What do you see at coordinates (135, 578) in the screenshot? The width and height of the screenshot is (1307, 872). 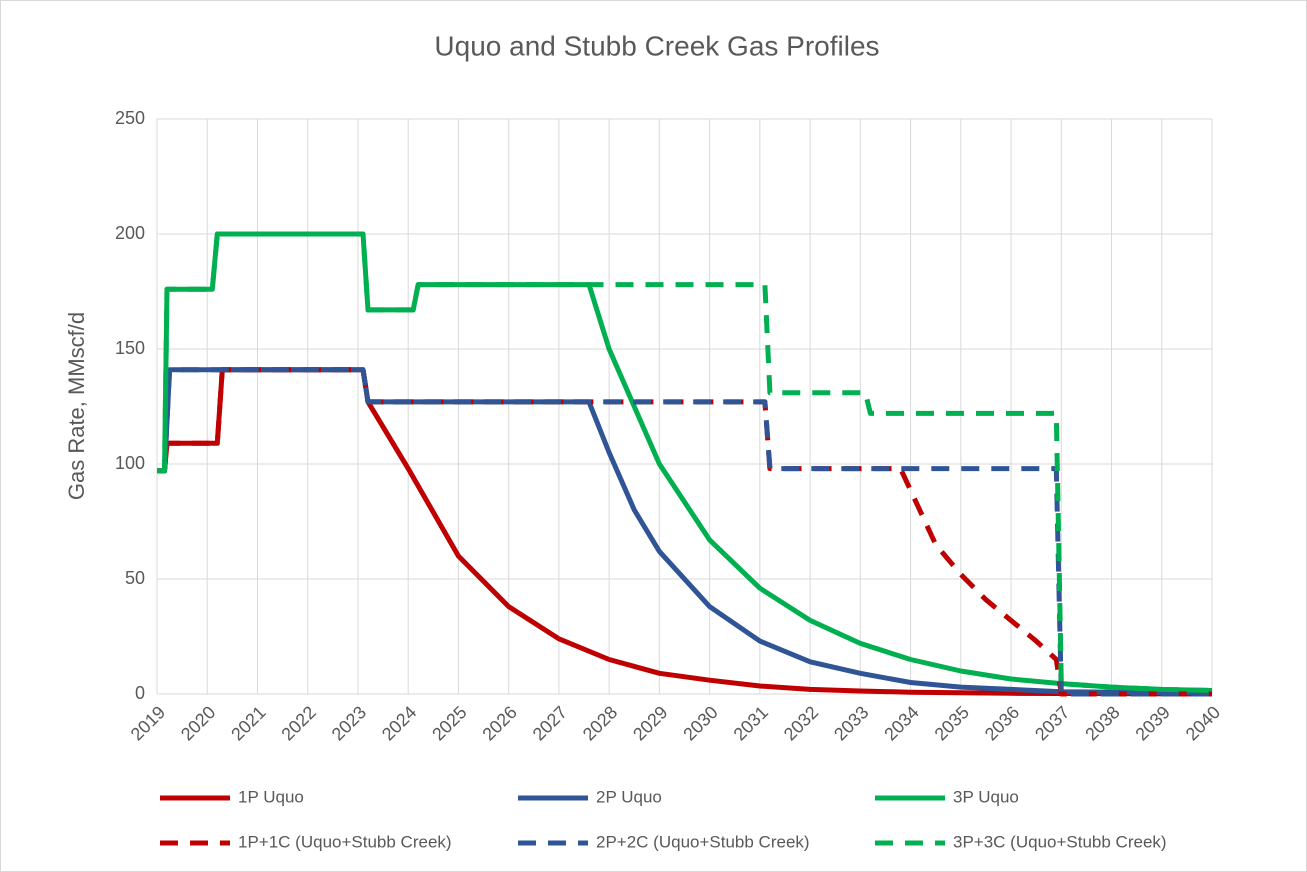 I see `y-tick-label: 50` at bounding box center [135, 578].